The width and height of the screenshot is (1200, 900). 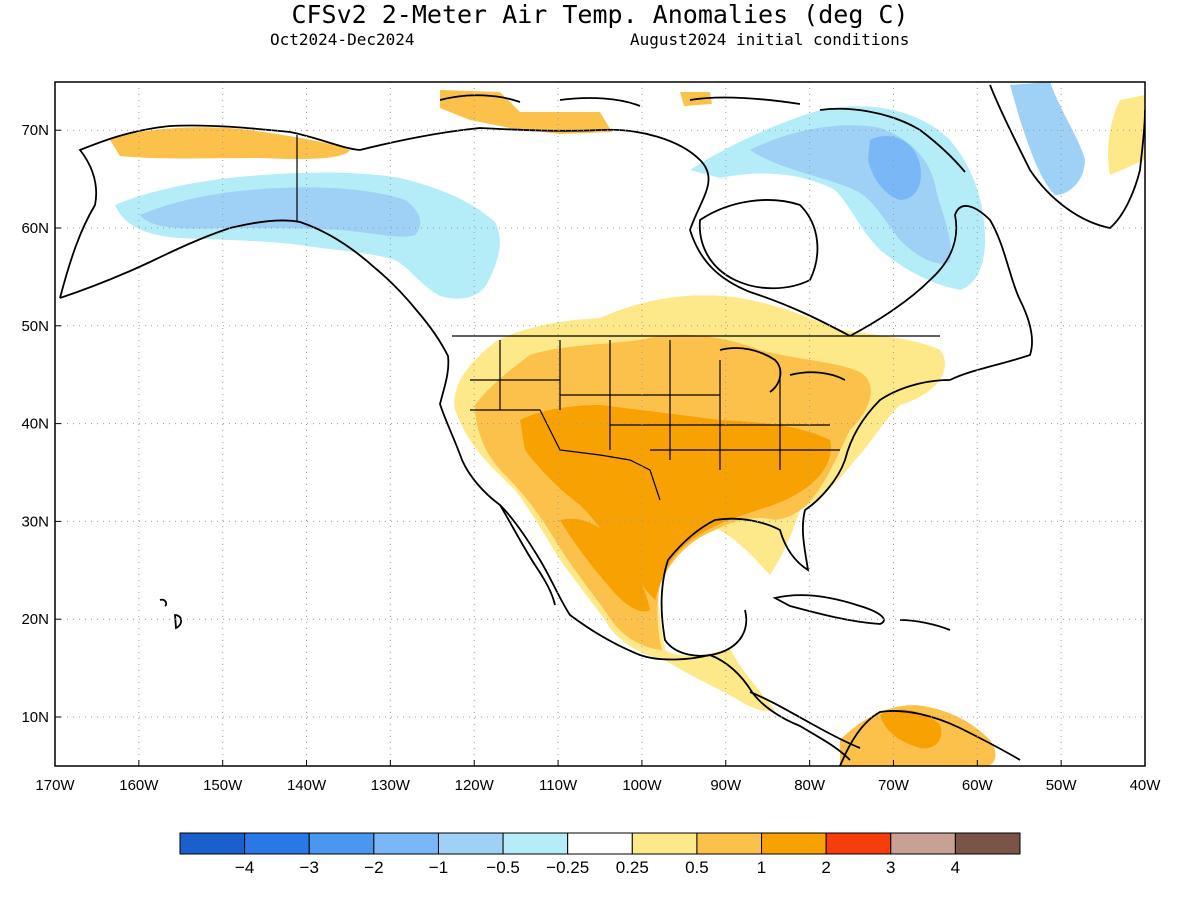 I want to click on latitude-label: 10N, so click(x=35, y=717).